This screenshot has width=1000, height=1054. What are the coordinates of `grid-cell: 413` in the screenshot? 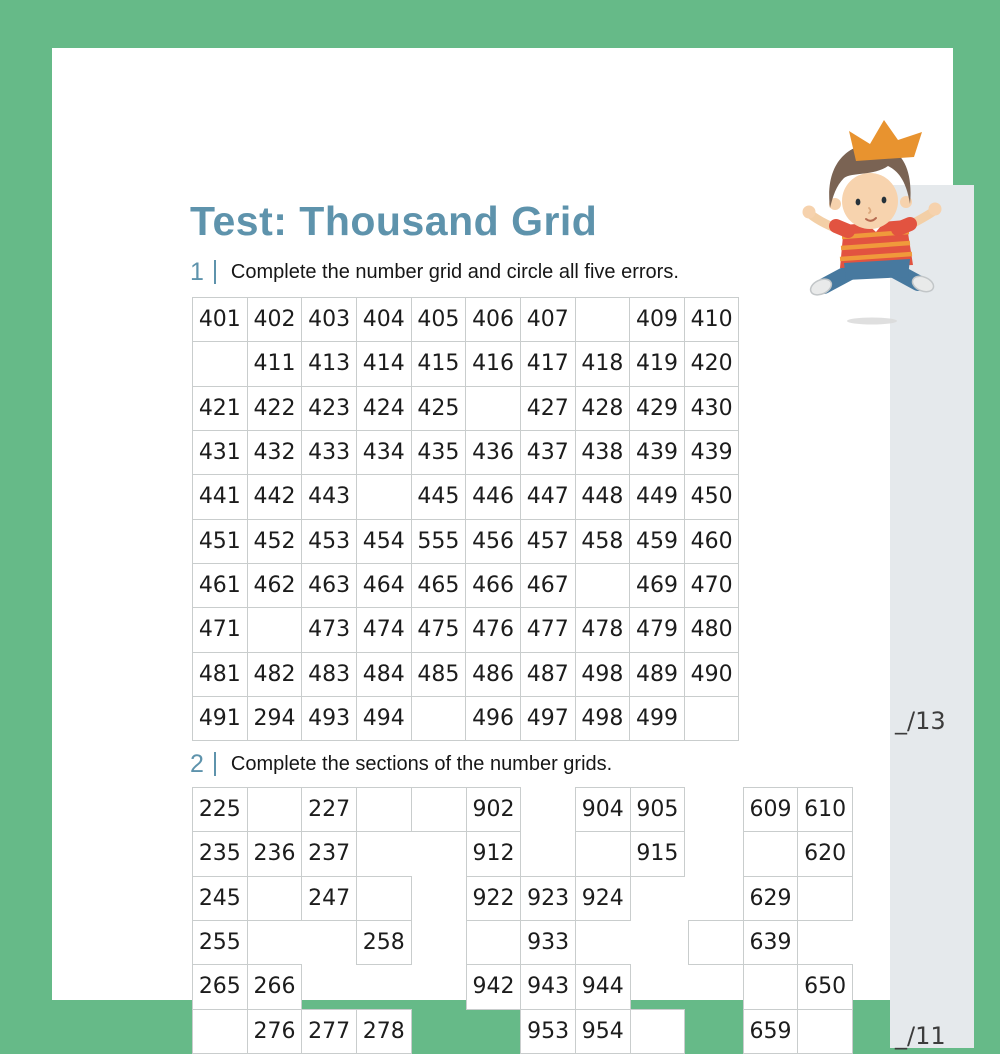 It's located at (329, 364).